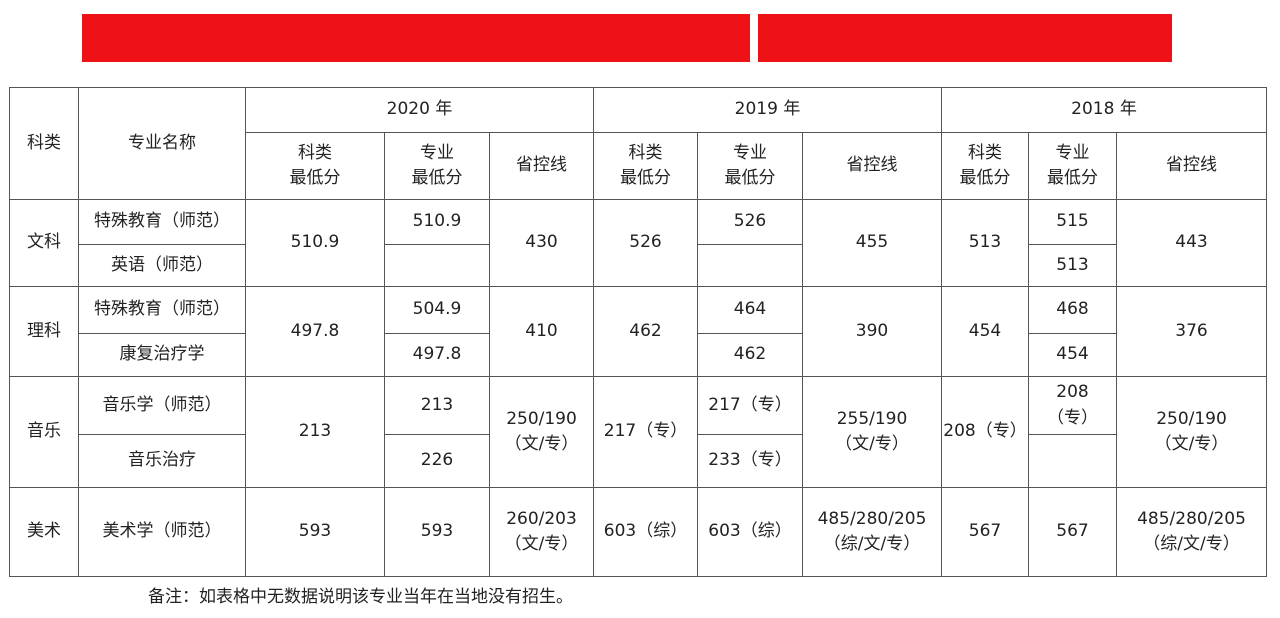 Image resolution: width=1280 pixels, height=618 pixels. I want to click on header-year-2019: 2019 年, so click(767, 110).